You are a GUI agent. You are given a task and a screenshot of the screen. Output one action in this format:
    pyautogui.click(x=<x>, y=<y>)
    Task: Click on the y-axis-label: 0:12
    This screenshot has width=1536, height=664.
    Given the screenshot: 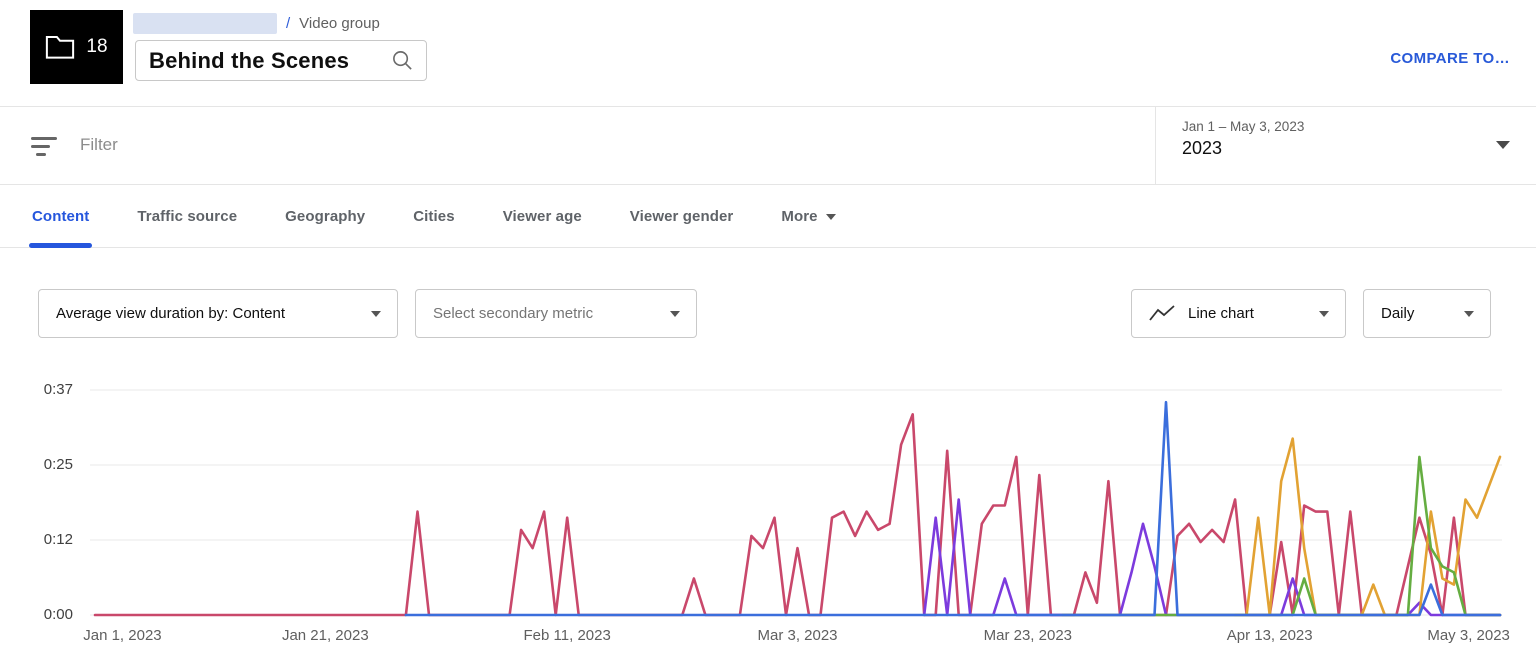 What is the action you would take?
    pyautogui.click(x=58, y=540)
    